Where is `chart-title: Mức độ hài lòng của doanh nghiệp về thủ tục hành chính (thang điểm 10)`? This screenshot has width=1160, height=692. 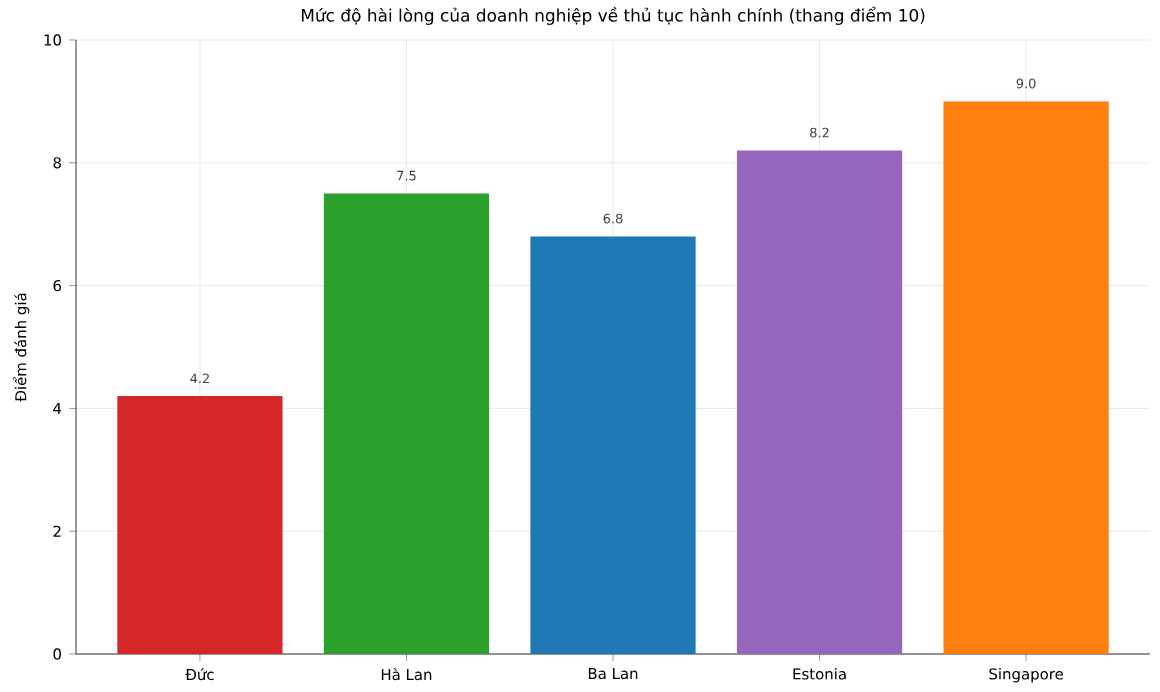
chart-title: Mức độ hài lòng của doanh nghiệp về thủ tục hành chính (thang điểm 10) is located at coordinates (613, 15).